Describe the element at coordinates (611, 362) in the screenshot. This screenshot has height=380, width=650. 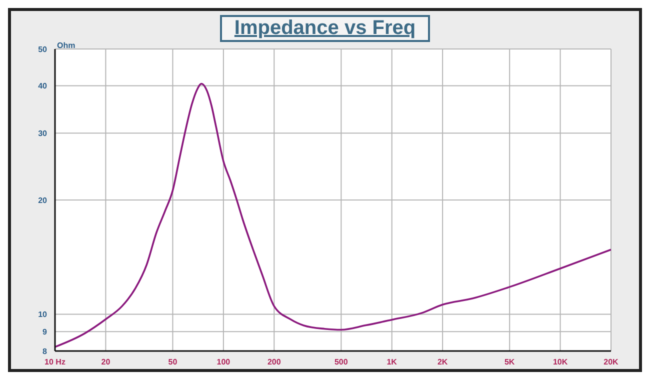
I see `x-tick-label: 20K` at that location.